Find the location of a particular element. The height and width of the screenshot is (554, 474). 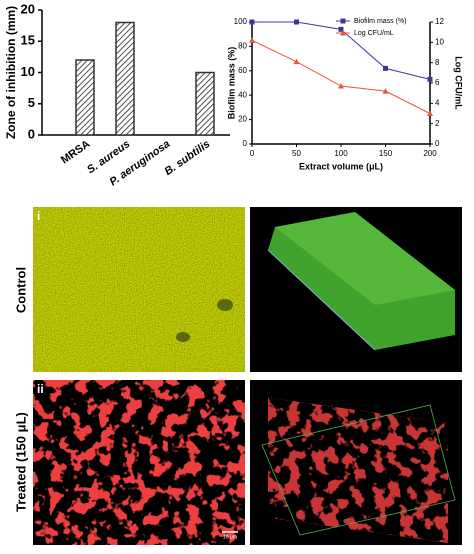

y2-tick-label: 10 is located at coordinates (439, 41).